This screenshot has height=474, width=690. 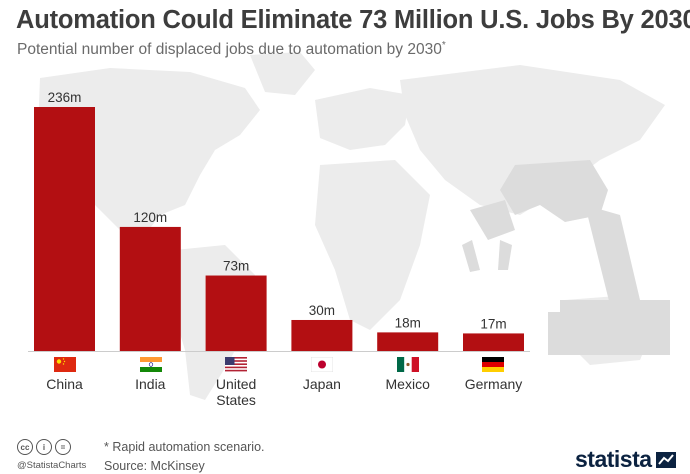 I want to click on source-note: Source: McKinsey, so click(x=154, y=466).